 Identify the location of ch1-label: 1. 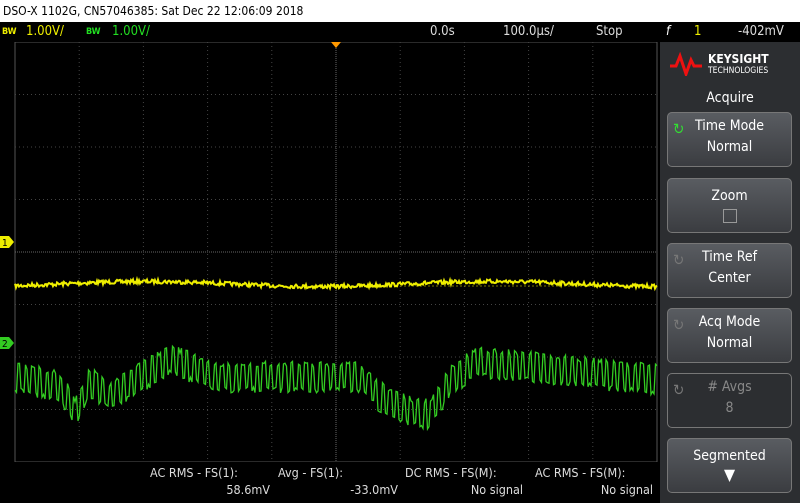
(5, 243).